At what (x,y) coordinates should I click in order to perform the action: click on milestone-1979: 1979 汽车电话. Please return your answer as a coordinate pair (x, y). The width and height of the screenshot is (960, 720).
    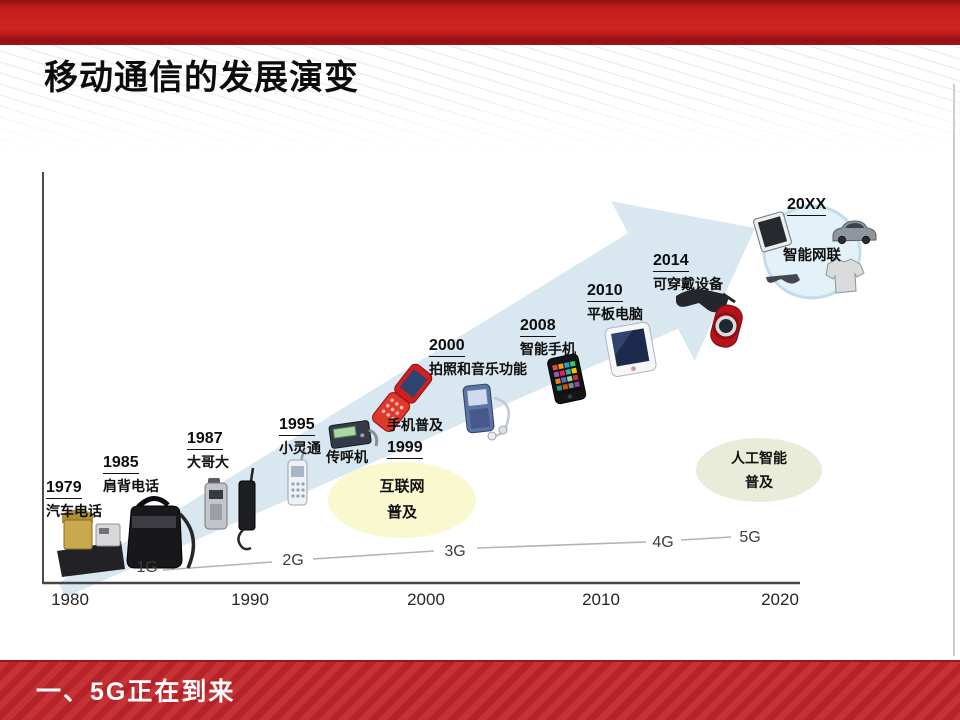
    Looking at the image, I should click on (74, 499).